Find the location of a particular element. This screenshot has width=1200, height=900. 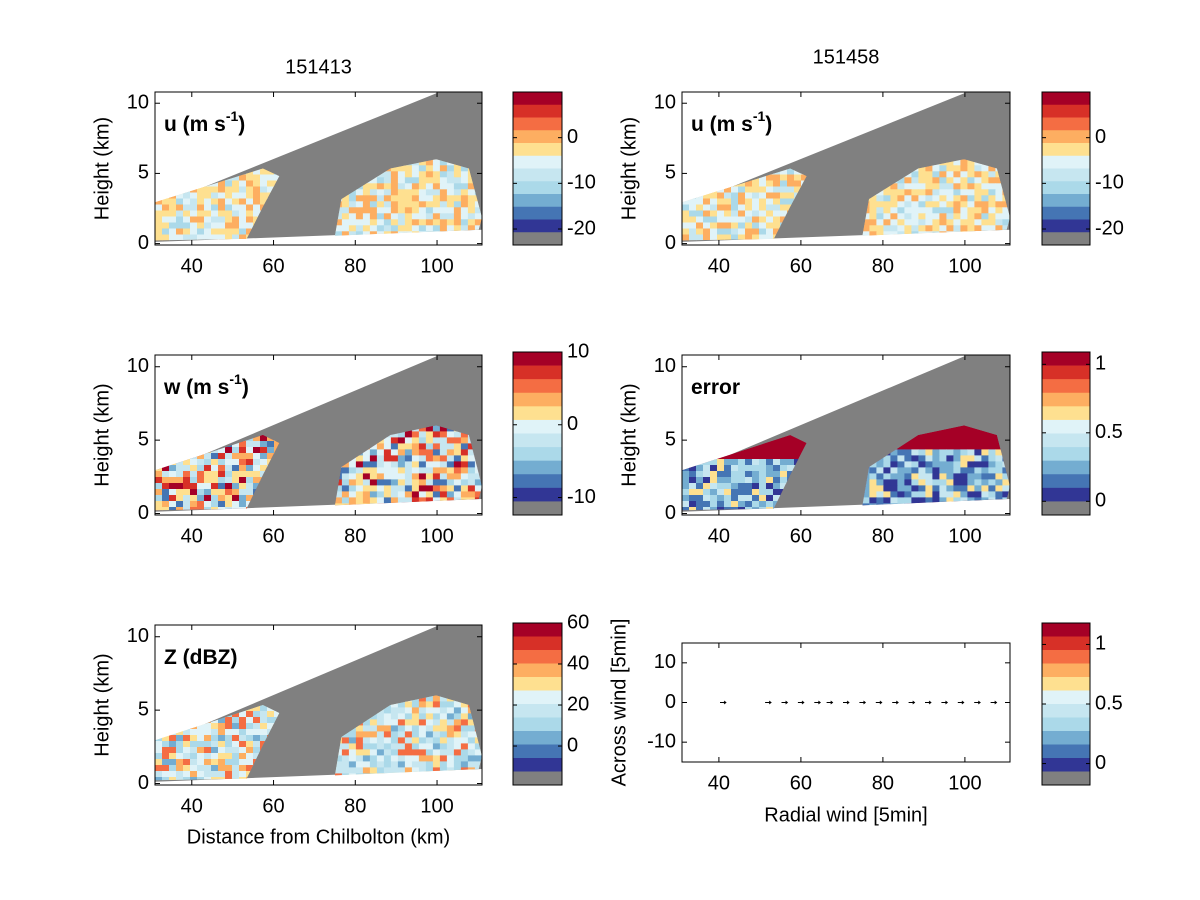

y-tick-label: 0 is located at coordinates (143, 243).